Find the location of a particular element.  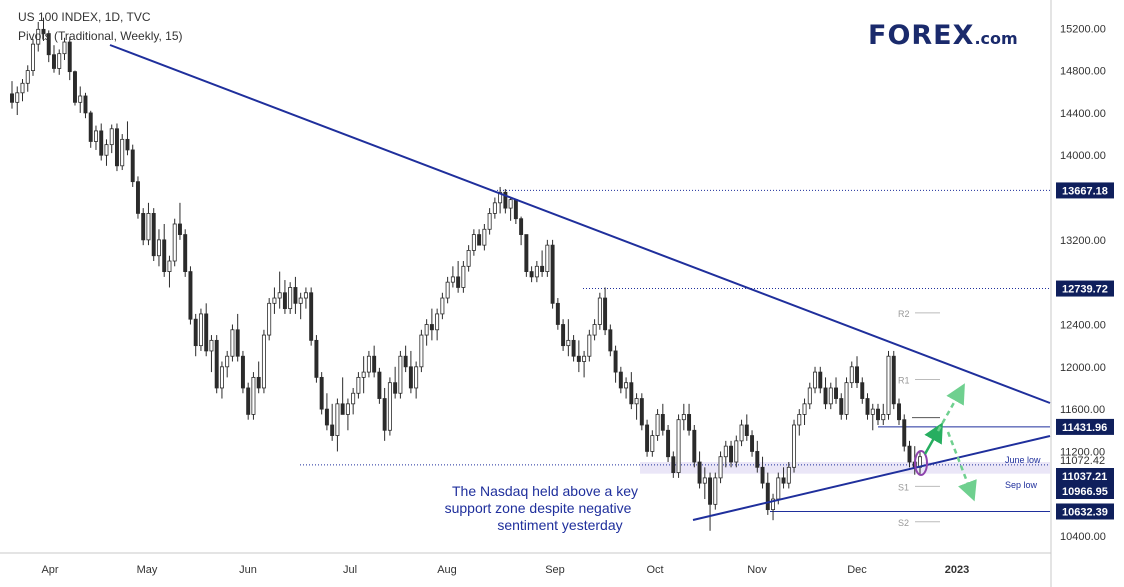

y-tick-label: 11600.00 is located at coordinates (1082, 410).